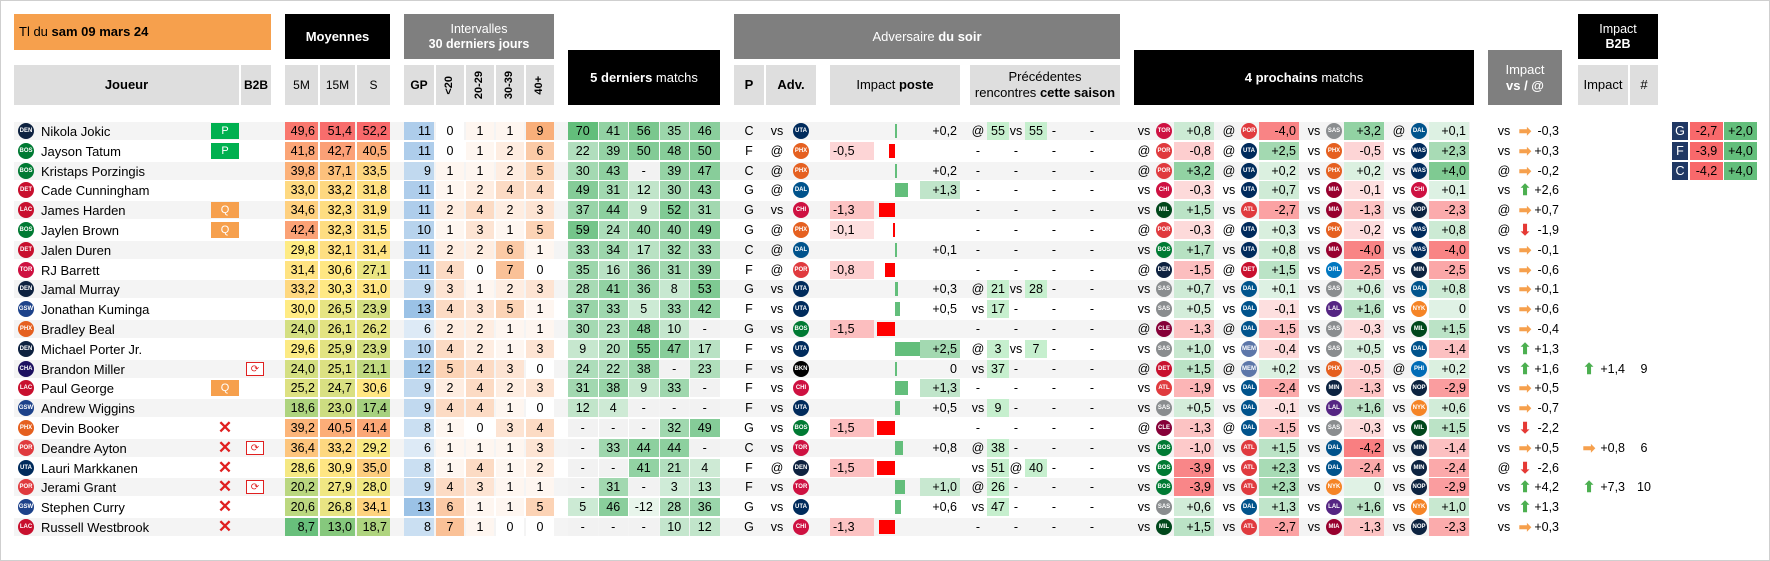 Image resolution: width=1770 pixels, height=561 pixels. I want to click on player-name: RJ Barrett, so click(70, 270).